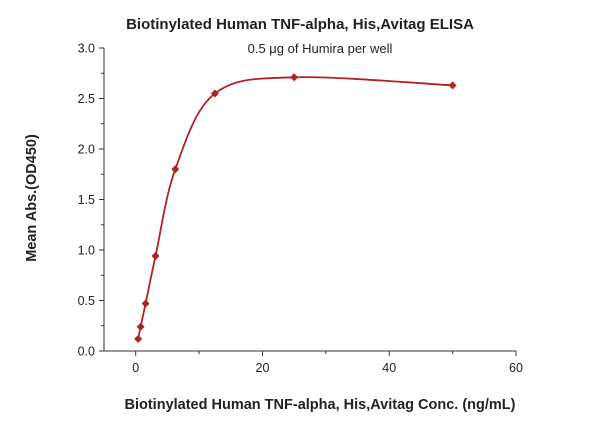  I want to click on y-tick-label: 2.5, so click(86, 99).